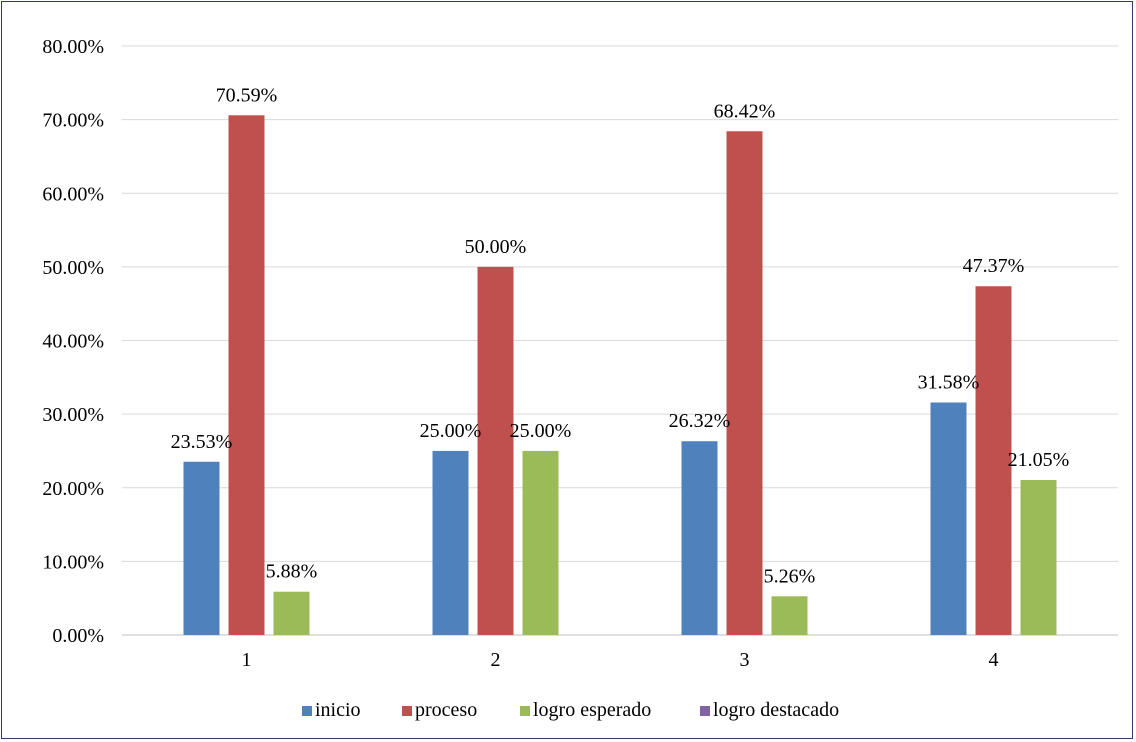 The image size is (1136, 742). I want to click on data-label: 47.37%, so click(994, 266).